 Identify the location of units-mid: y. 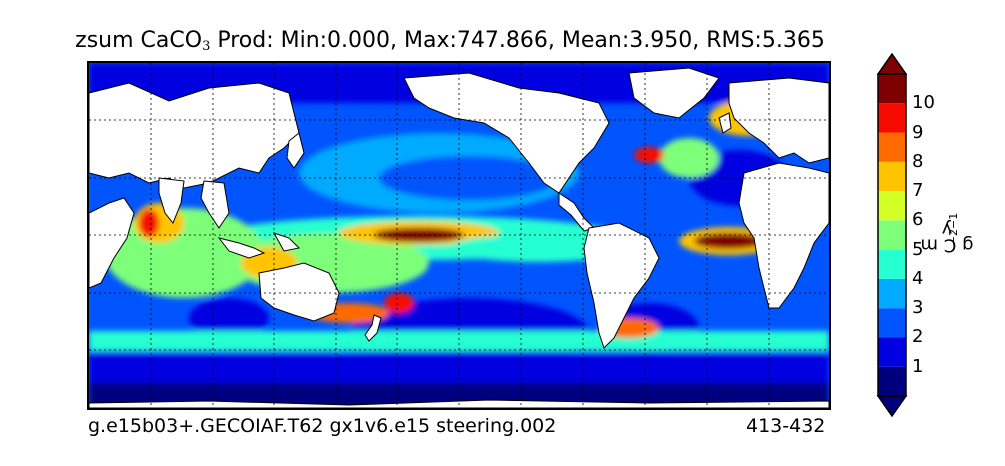
(947, 229).